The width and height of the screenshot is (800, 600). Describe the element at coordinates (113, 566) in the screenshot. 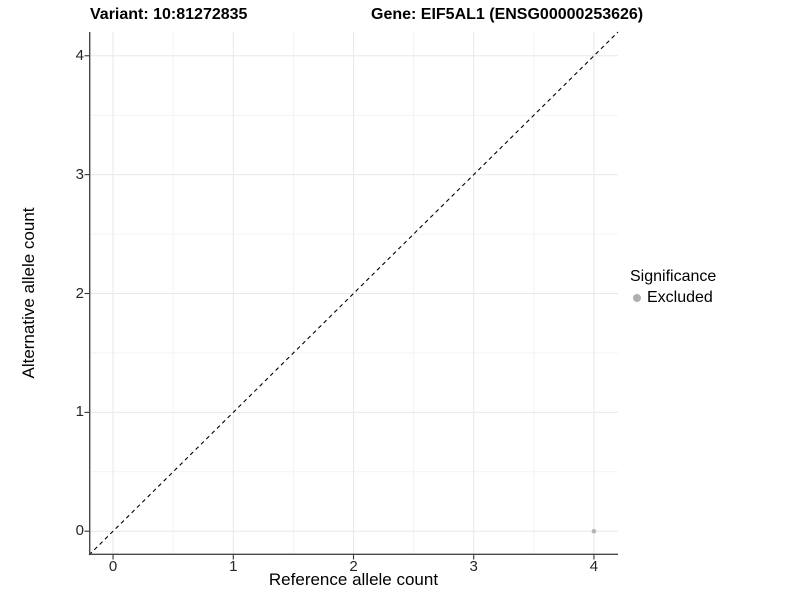

I see `x-tick-label: 0` at that location.